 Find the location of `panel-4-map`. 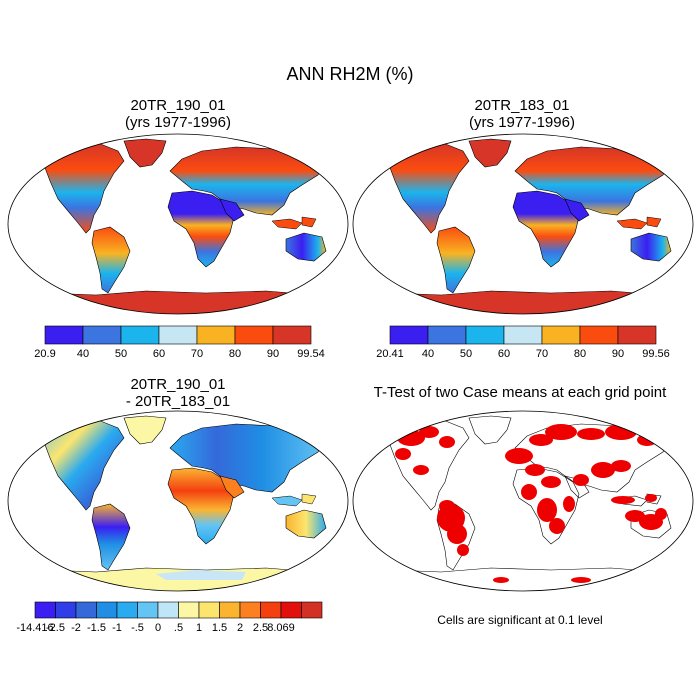

panel-4-map is located at coordinates (523, 501).